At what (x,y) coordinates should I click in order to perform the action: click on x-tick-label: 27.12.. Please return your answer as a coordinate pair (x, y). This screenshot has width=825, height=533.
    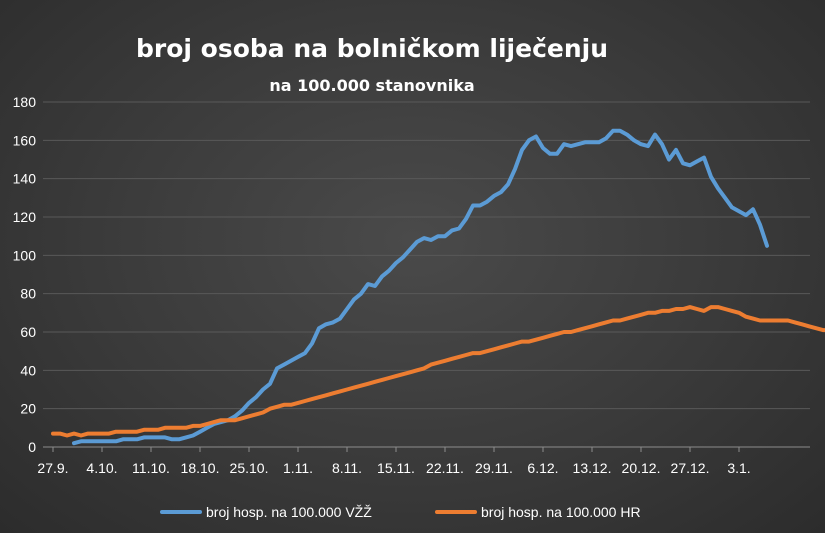
    Looking at the image, I should click on (690, 468).